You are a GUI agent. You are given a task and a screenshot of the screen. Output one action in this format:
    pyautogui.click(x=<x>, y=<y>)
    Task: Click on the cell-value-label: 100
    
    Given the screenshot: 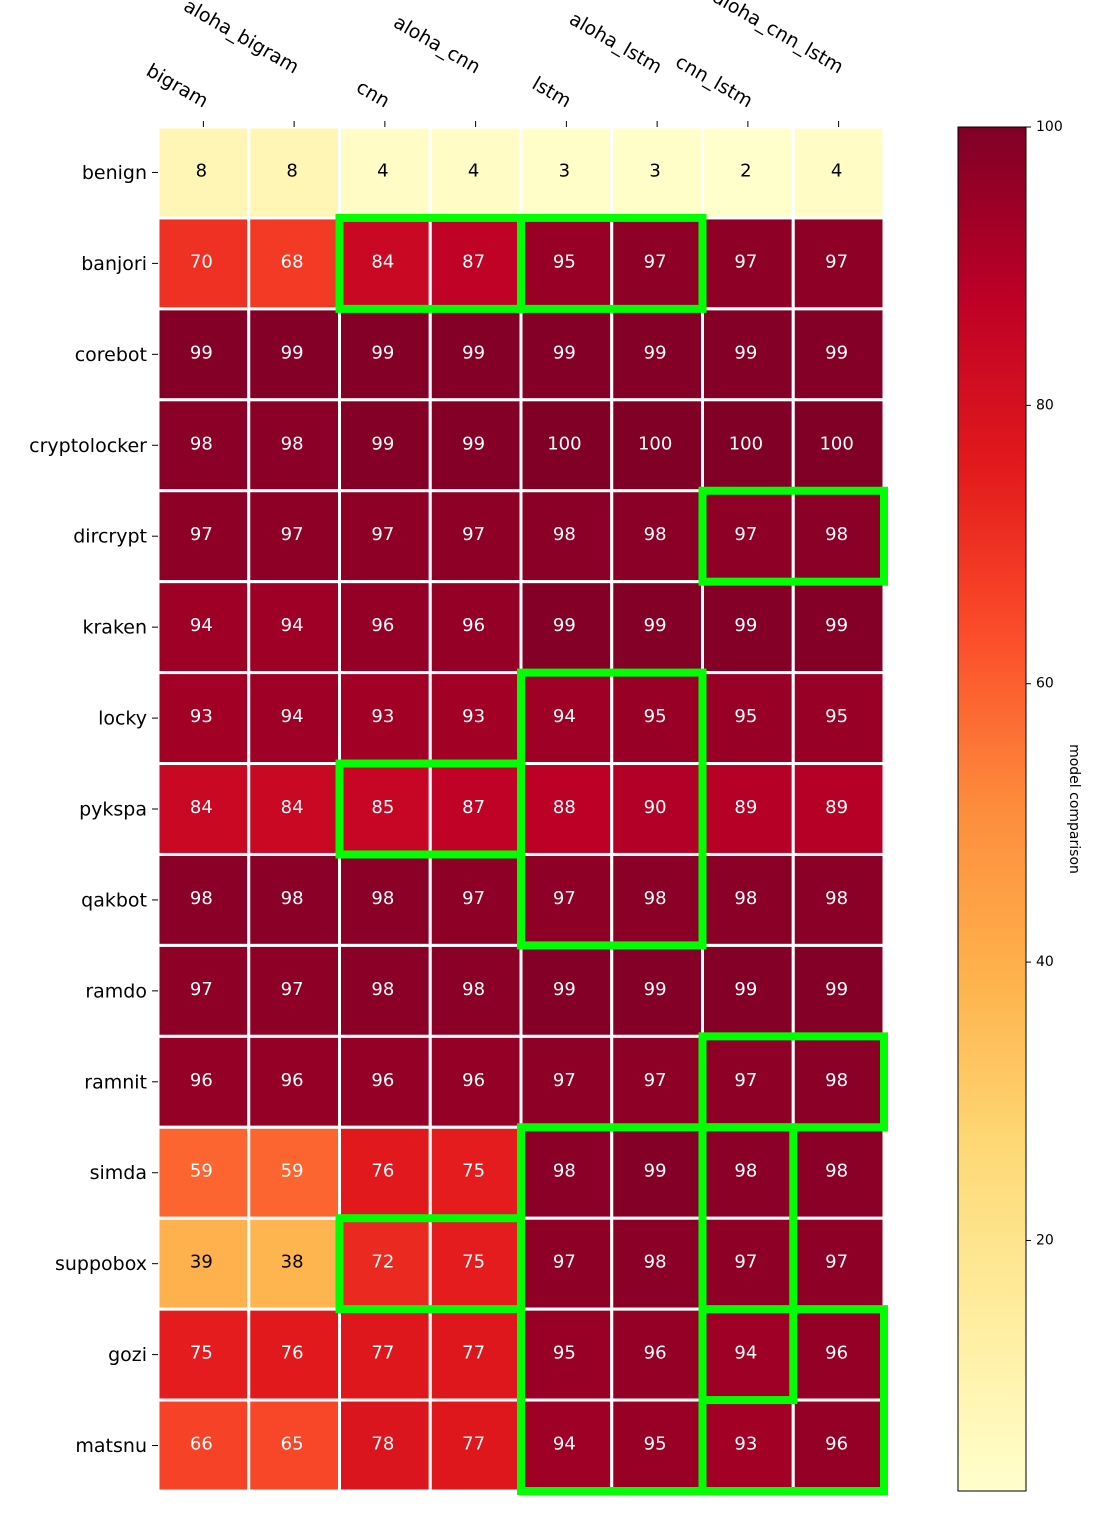 What is the action you would take?
    pyautogui.click(x=746, y=443)
    